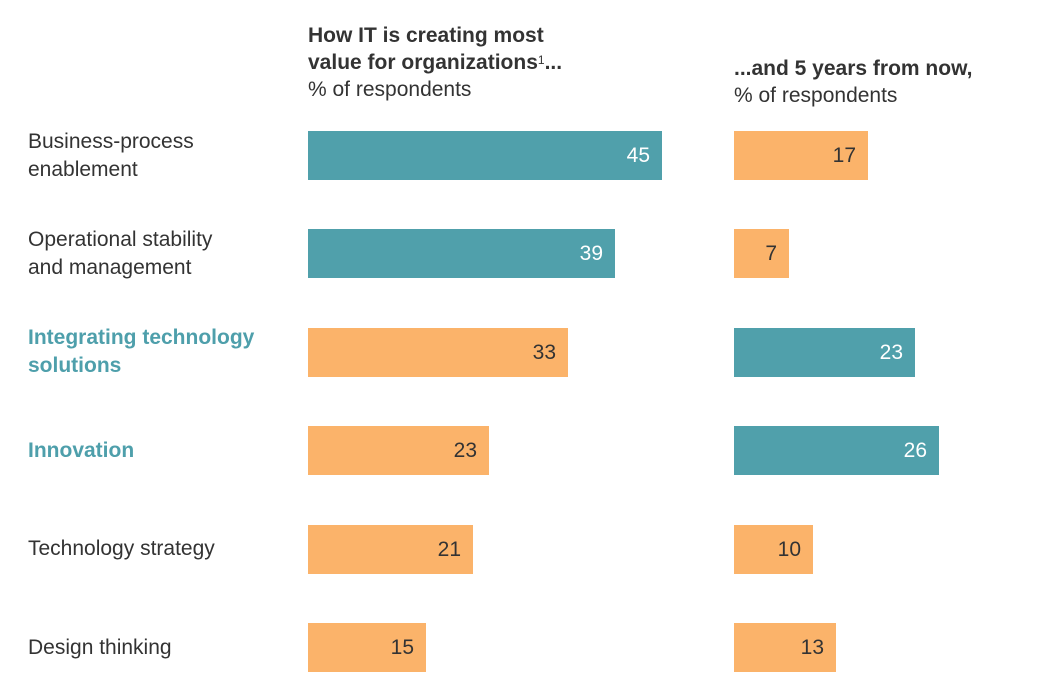  I want to click on left-chart-title-line1: How IT is creating most, so click(426, 35).